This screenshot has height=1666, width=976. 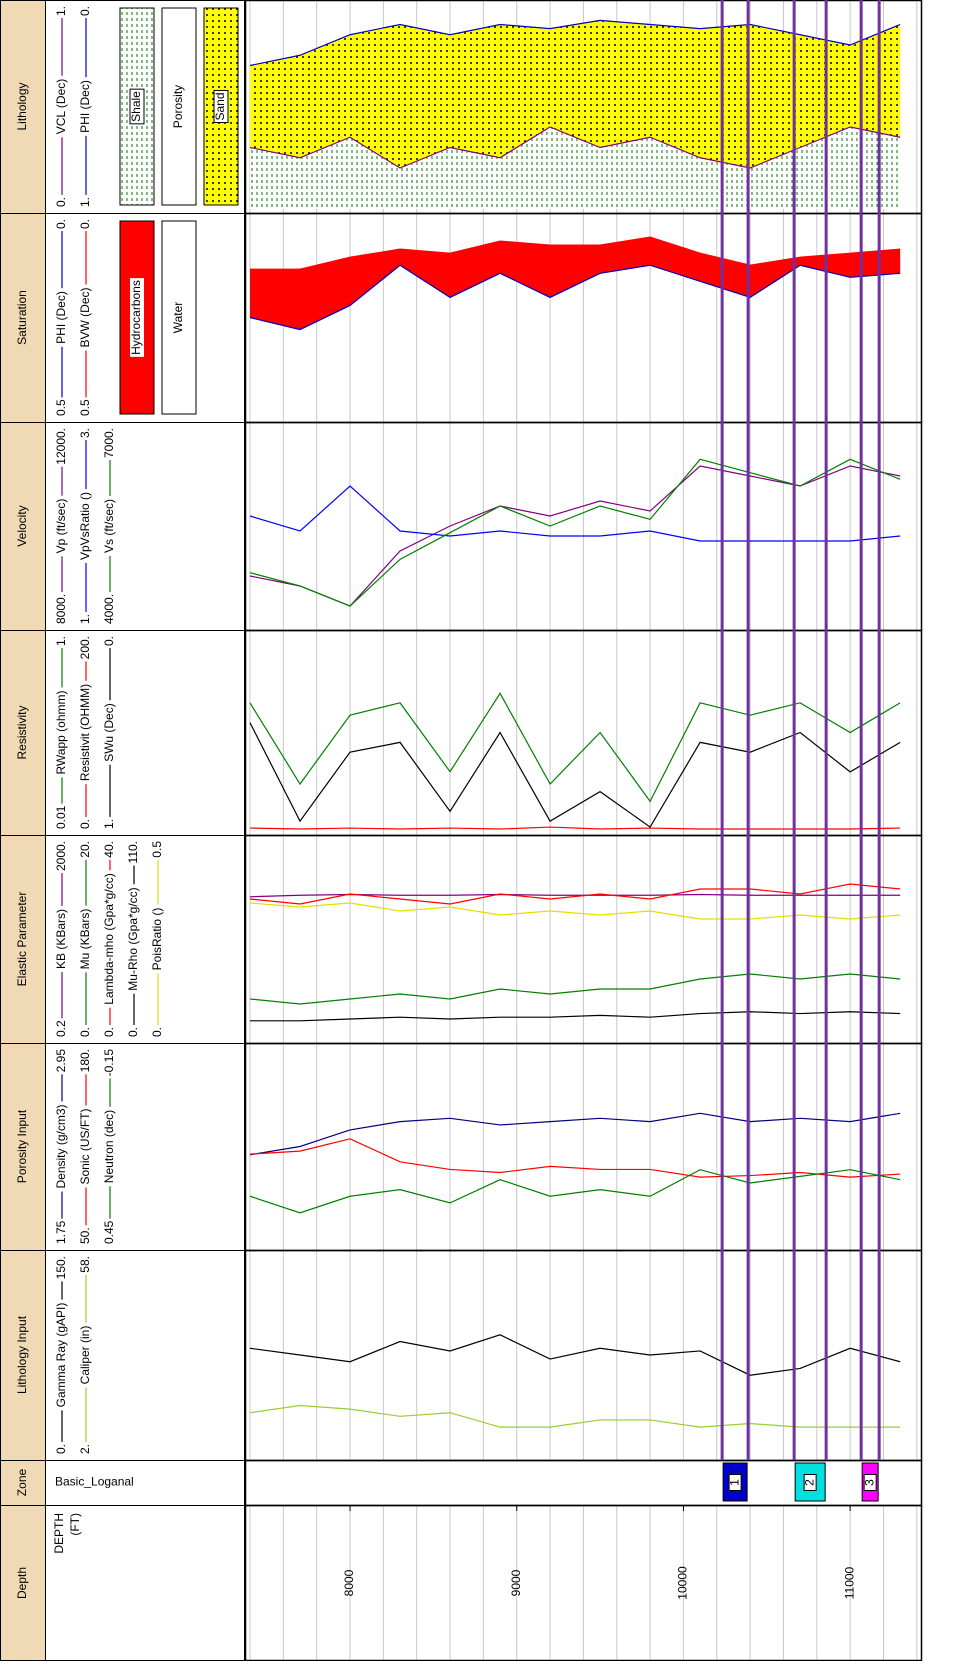 What do you see at coordinates (61, 1267) in the screenshot?
I see `scale-max: 150.` at bounding box center [61, 1267].